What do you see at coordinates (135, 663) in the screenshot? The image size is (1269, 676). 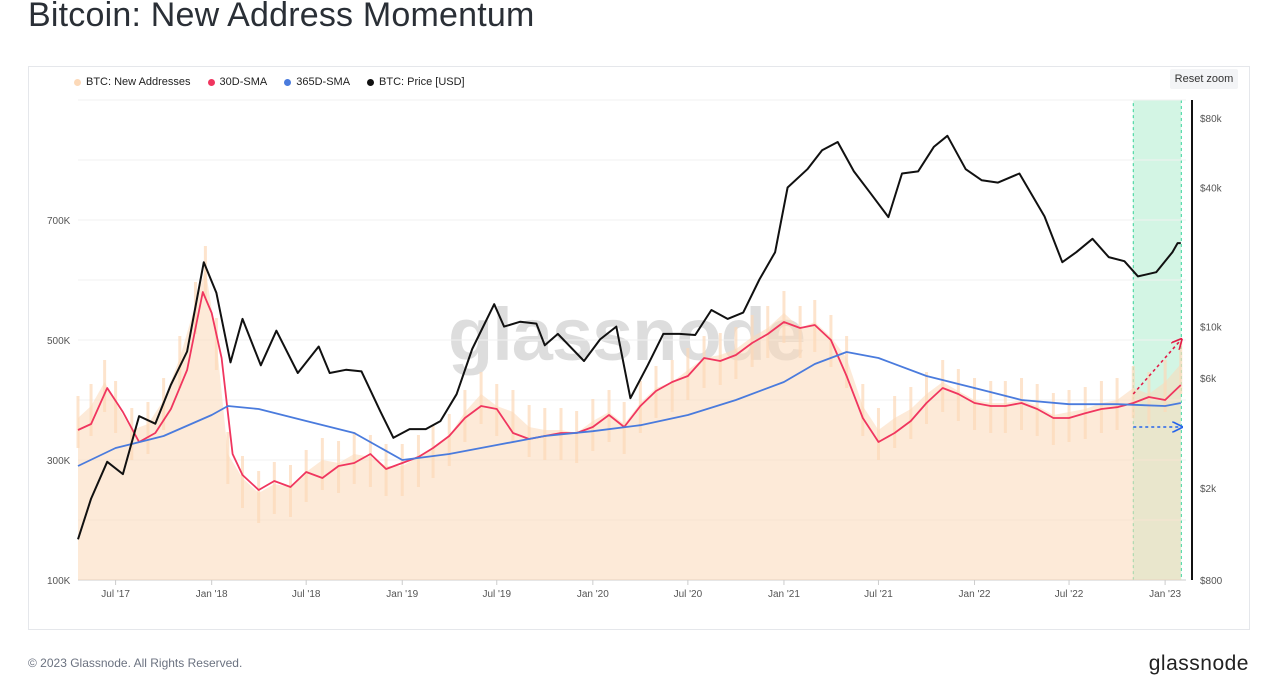 I see `copyright-footer: © 2023 Glassnode. All Rights Reserved.` at bounding box center [135, 663].